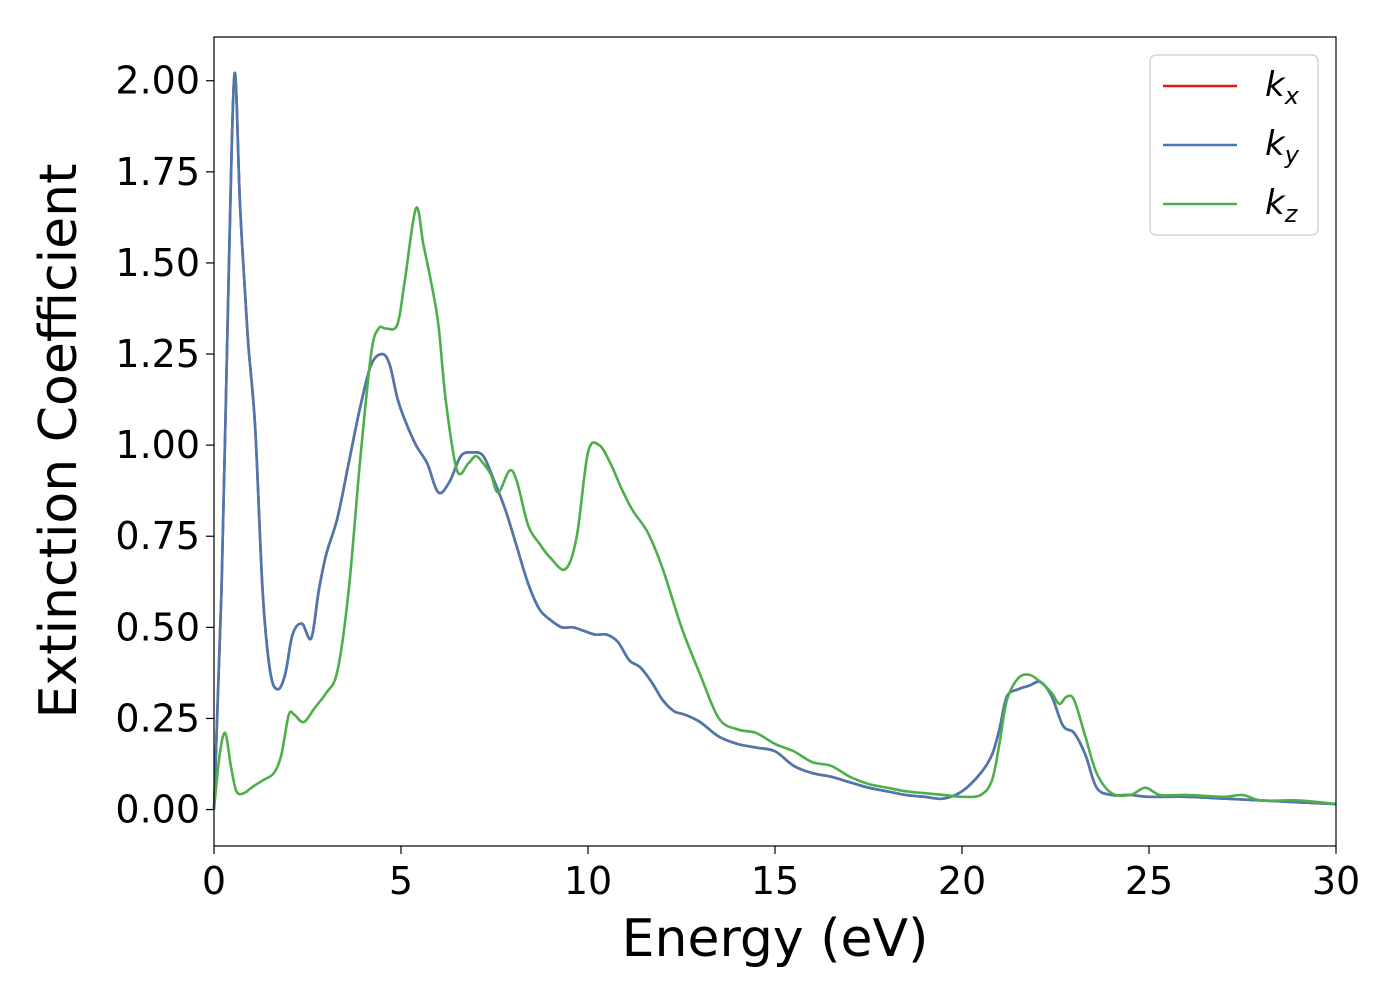 The width and height of the screenshot is (1400, 1000). Describe the element at coordinates (775, 939) in the screenshot. I see `x-axis-title: Energy (eV)` at that location.